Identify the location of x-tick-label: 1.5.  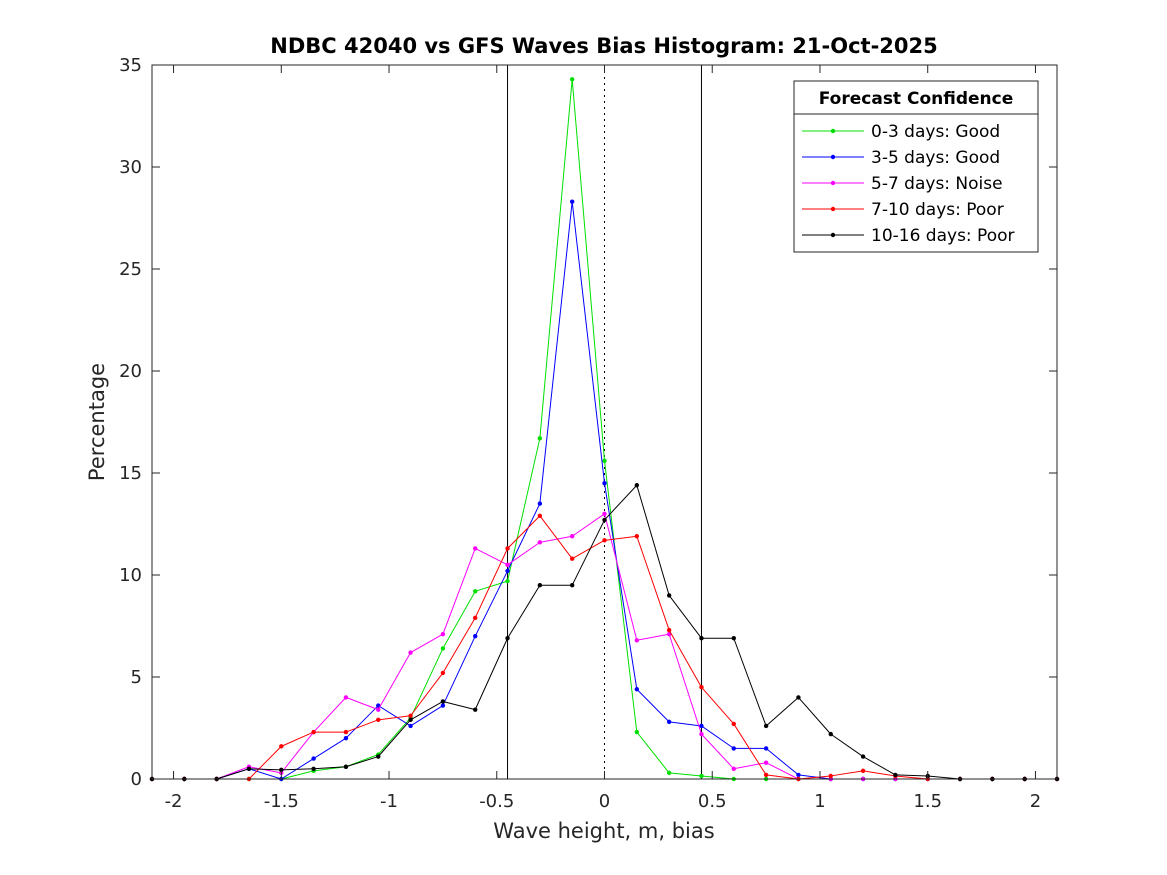
(927, 801).